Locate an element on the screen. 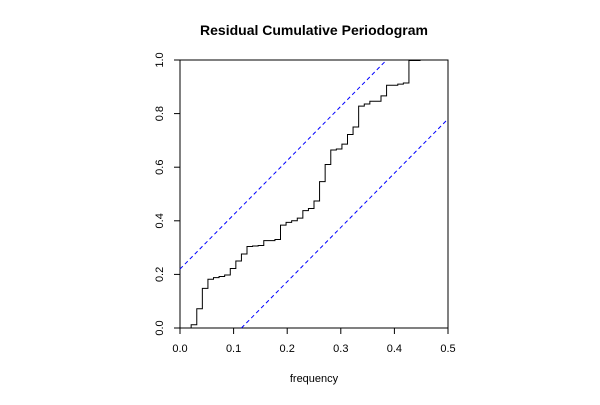  y-tick-label: 0.2 is located at coordinates (160, 274).